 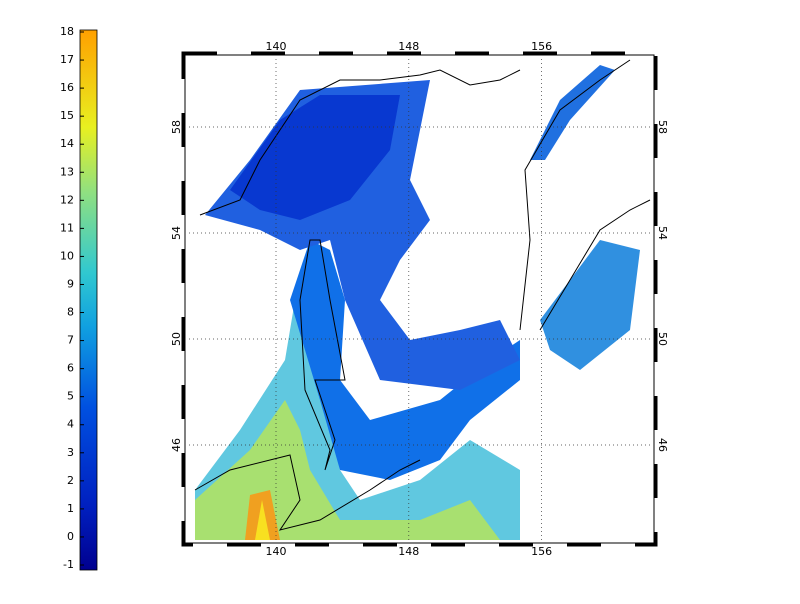 What do you see at coordinates (541, 551) in the screenshot?
I see `lon-label-bottom: 156` at bounding box center [541, 551].